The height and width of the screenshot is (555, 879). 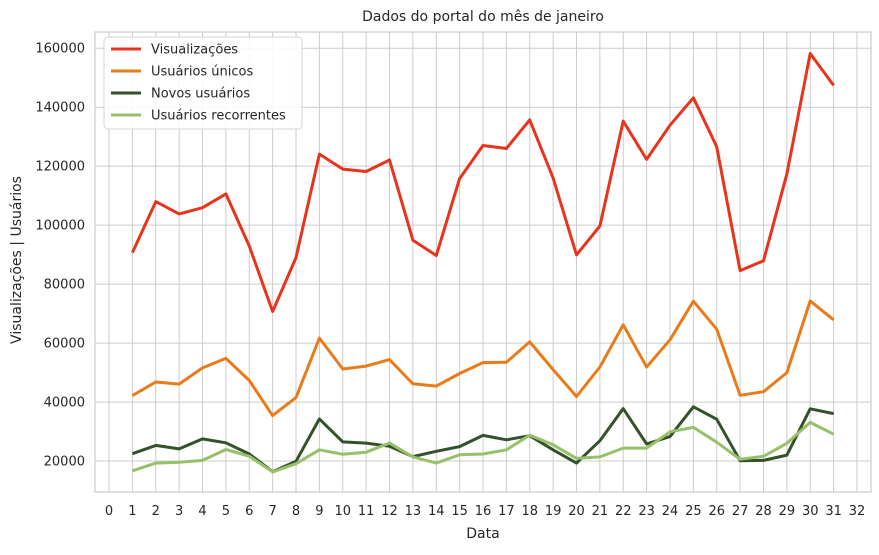 I want to click on y-tick-label: 80000, so click(x=64, y=285).